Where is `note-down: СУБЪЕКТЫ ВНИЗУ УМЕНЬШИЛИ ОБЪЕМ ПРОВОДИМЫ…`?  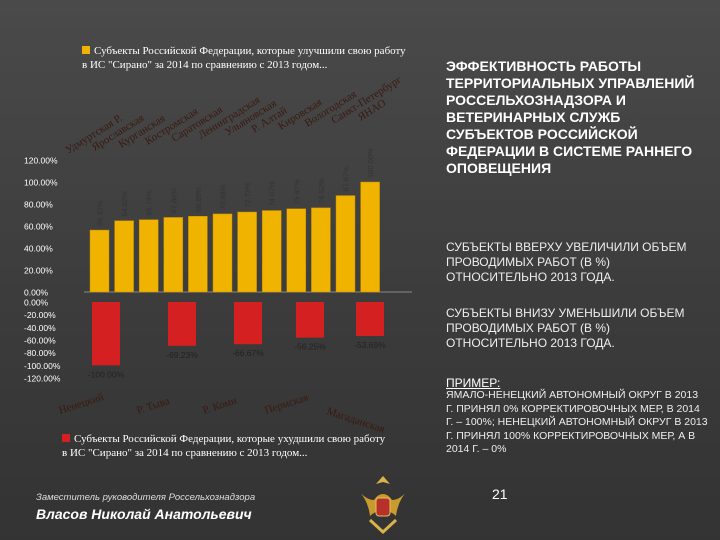
note-down: СУБЪЕКТЫ ВНИЗУ УМЕНЬШИЛИ ОБЪЕМ ПРОВОДИМЫ… is located at coordinates (565, 328).